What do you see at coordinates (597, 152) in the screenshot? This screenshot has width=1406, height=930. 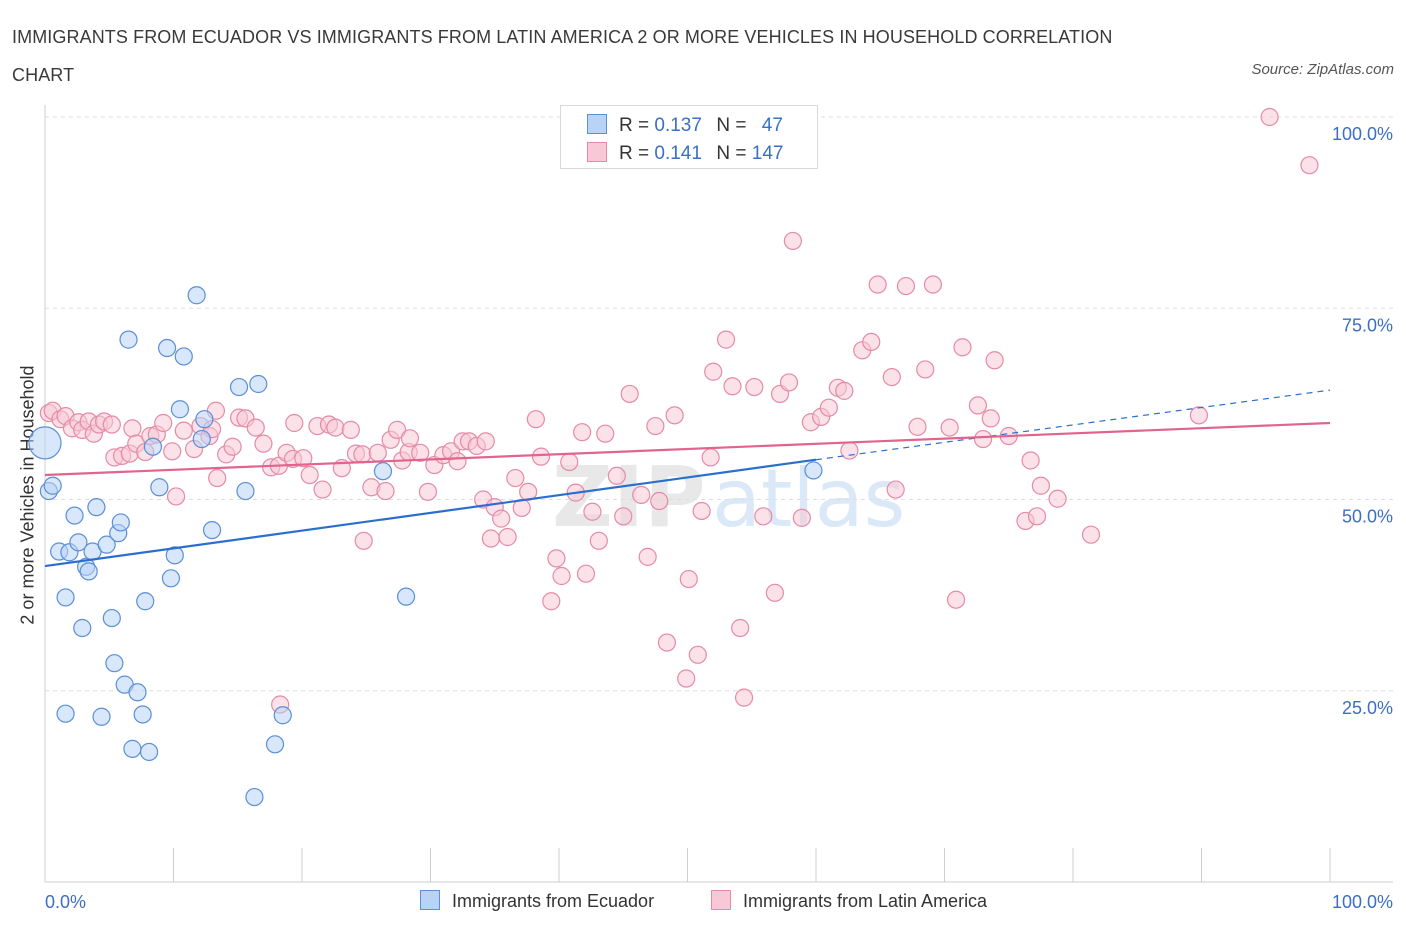 I see `legend-swatch-latin` at bounding box center [597, 152].